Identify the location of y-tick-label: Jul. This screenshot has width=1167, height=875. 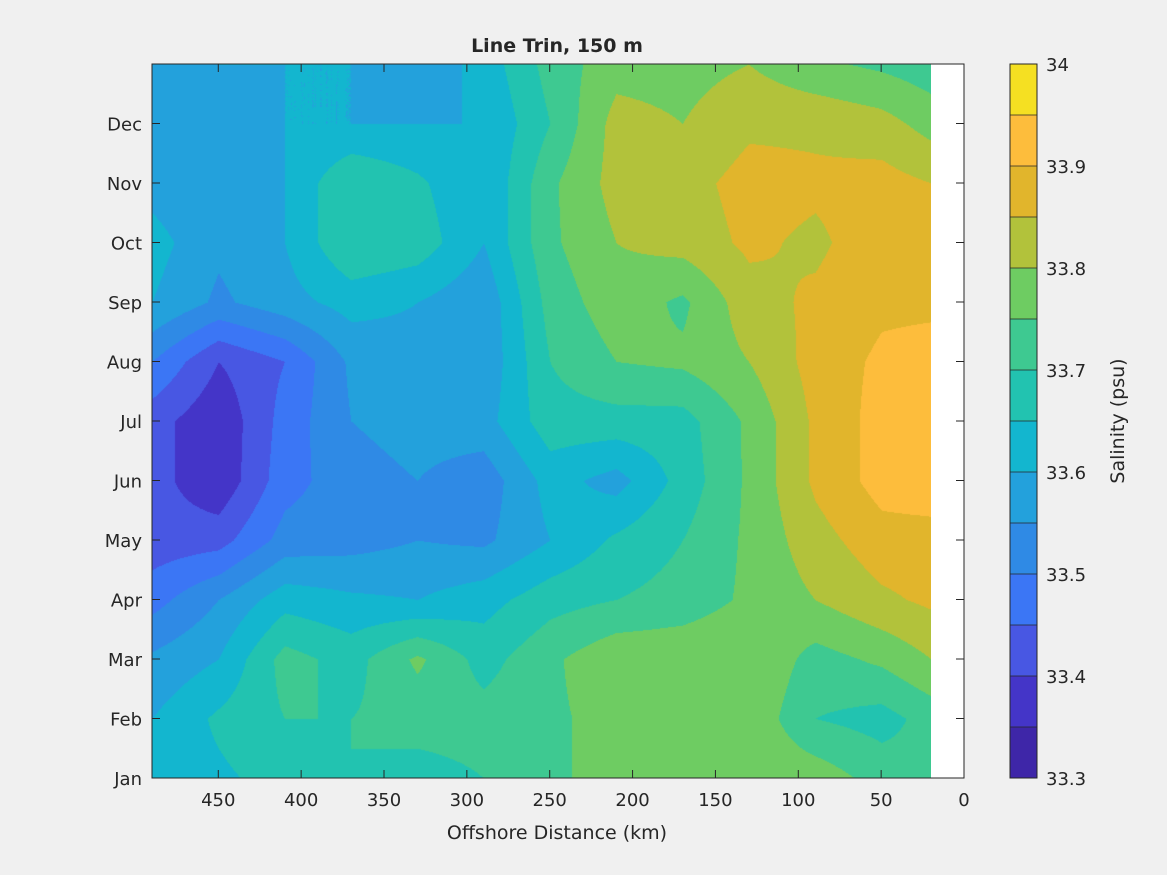
(130, 422).